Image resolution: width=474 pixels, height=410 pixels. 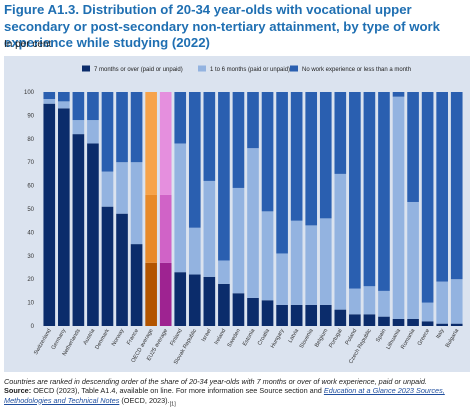 What do you see at coordinates (145, 400) in the screenshot?
I see `source-citation: (OECD, 2023).` at bounding box center [145, 400].